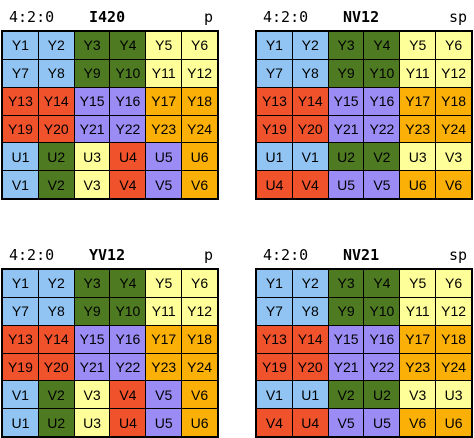  What do you see at coordinates (20, 101) in the screenshot?
I see `sample-cell-y13: Y13` at bounding box center [20, 101].